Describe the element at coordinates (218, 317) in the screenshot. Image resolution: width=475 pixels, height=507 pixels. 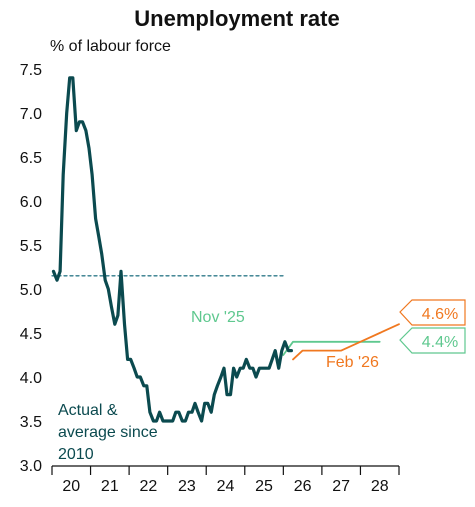
I see `nov-forecast-label: Nov '25` at that location.